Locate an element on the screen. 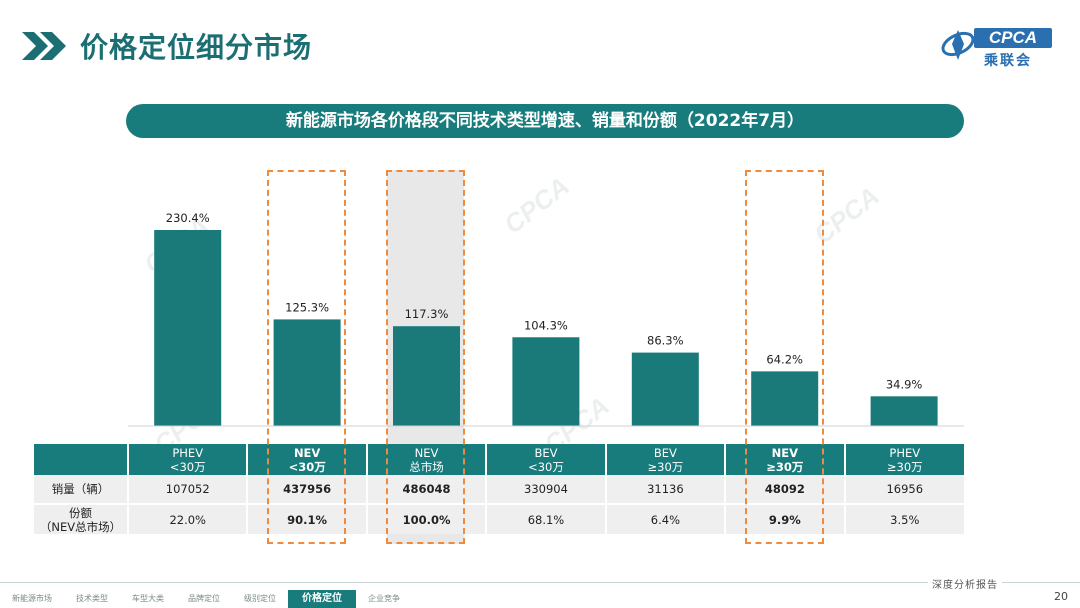 The height and width of the screenshot is (608, 1080). nav-item: 车型大类 is located at coordinates (148, 598).